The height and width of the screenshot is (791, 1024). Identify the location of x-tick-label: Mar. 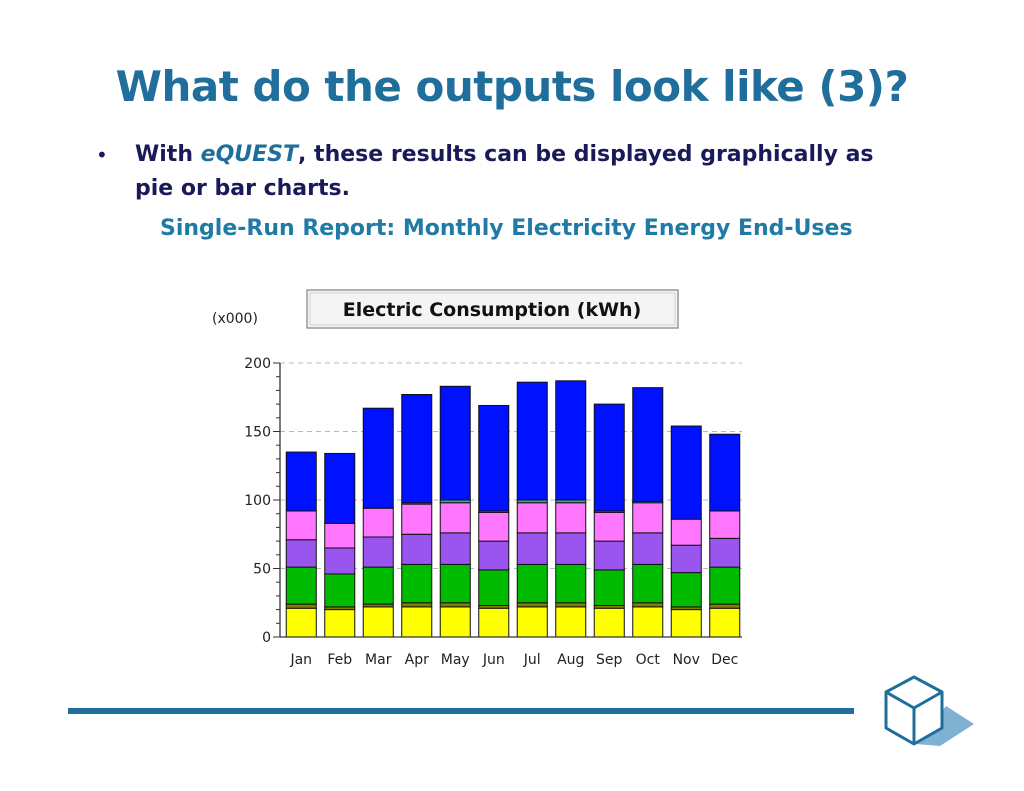
(378, 660).